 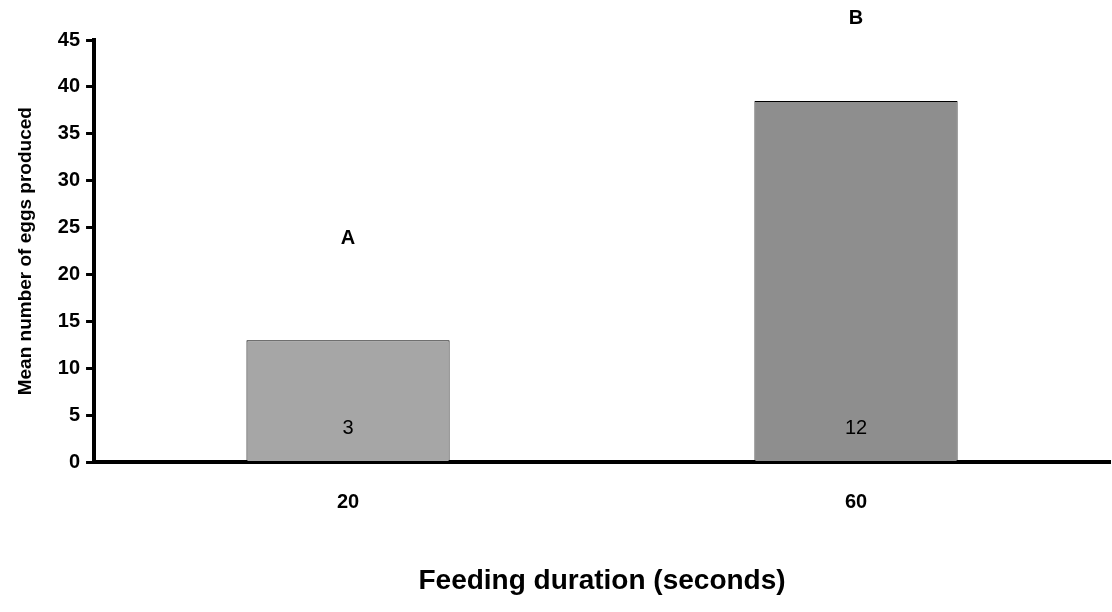 I want to click on y-tick-label: 25, so click(x=69, y=226).